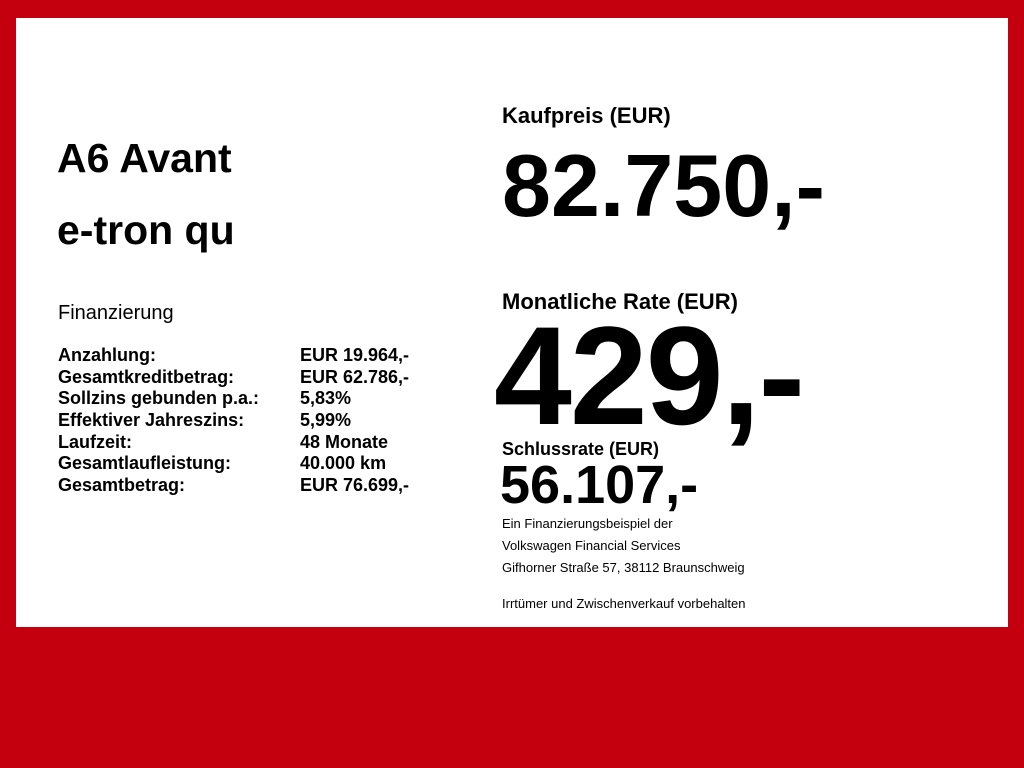 The image size is (1024, 768). What do you see at coordinates (146, 377) in the screenshot?
I see `row-label: Gesamtkreditbetrag:` at bounding box center [146, 377].